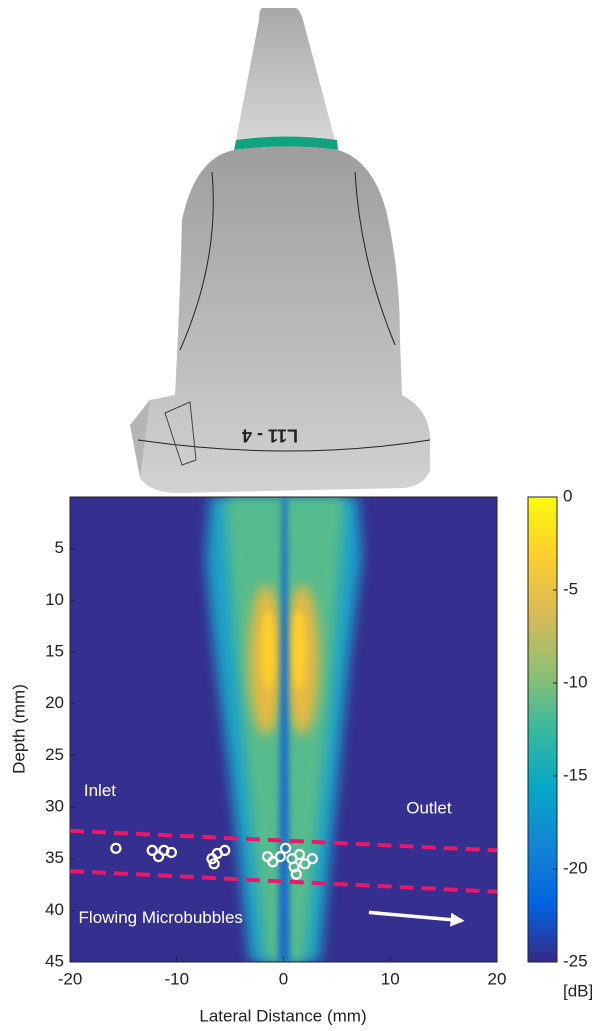 The height and width of the screenshot is (1031, 605). What do you see at coordinates (270, 435) in the screenshot?
I see `probe-label: L11 - 4` at bounding box center [270, 435].